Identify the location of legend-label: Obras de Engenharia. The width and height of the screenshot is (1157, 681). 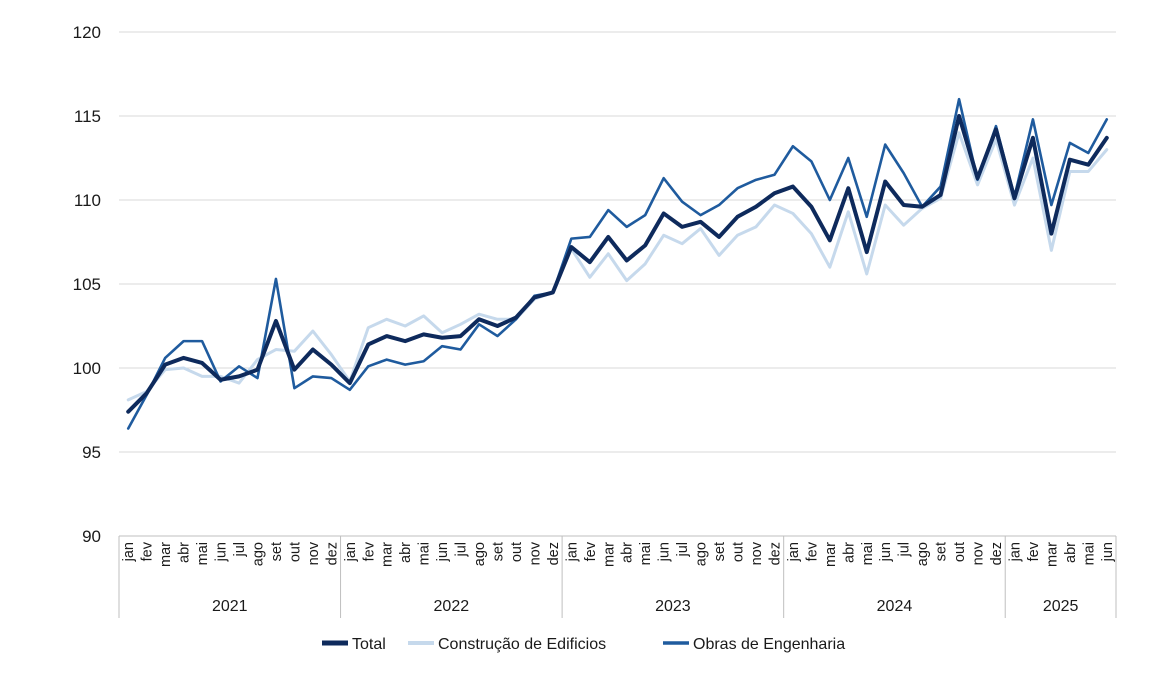
(769, 644).